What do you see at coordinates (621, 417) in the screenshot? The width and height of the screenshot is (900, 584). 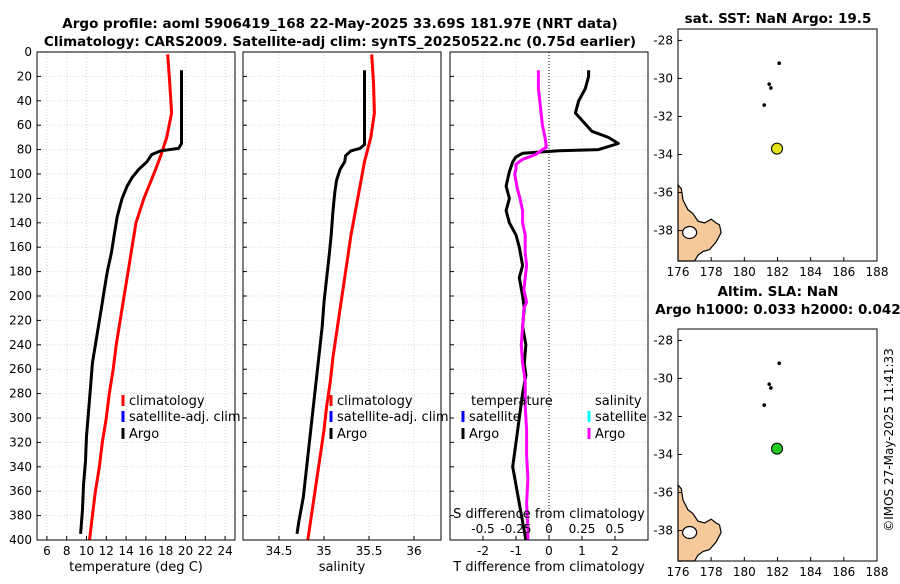 I see `legend-s-sat-label: satellite` at bounding box center [621, 417].